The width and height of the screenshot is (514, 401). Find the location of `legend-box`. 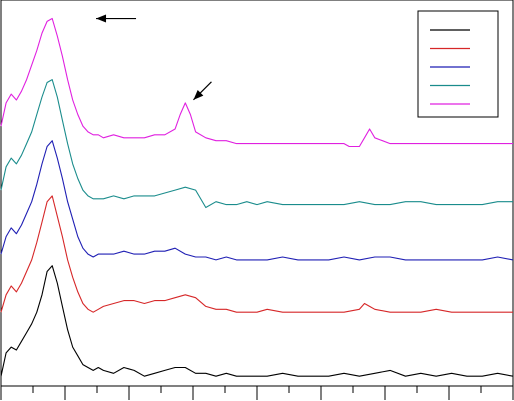

legend-box is located at coordinates (458, 64).